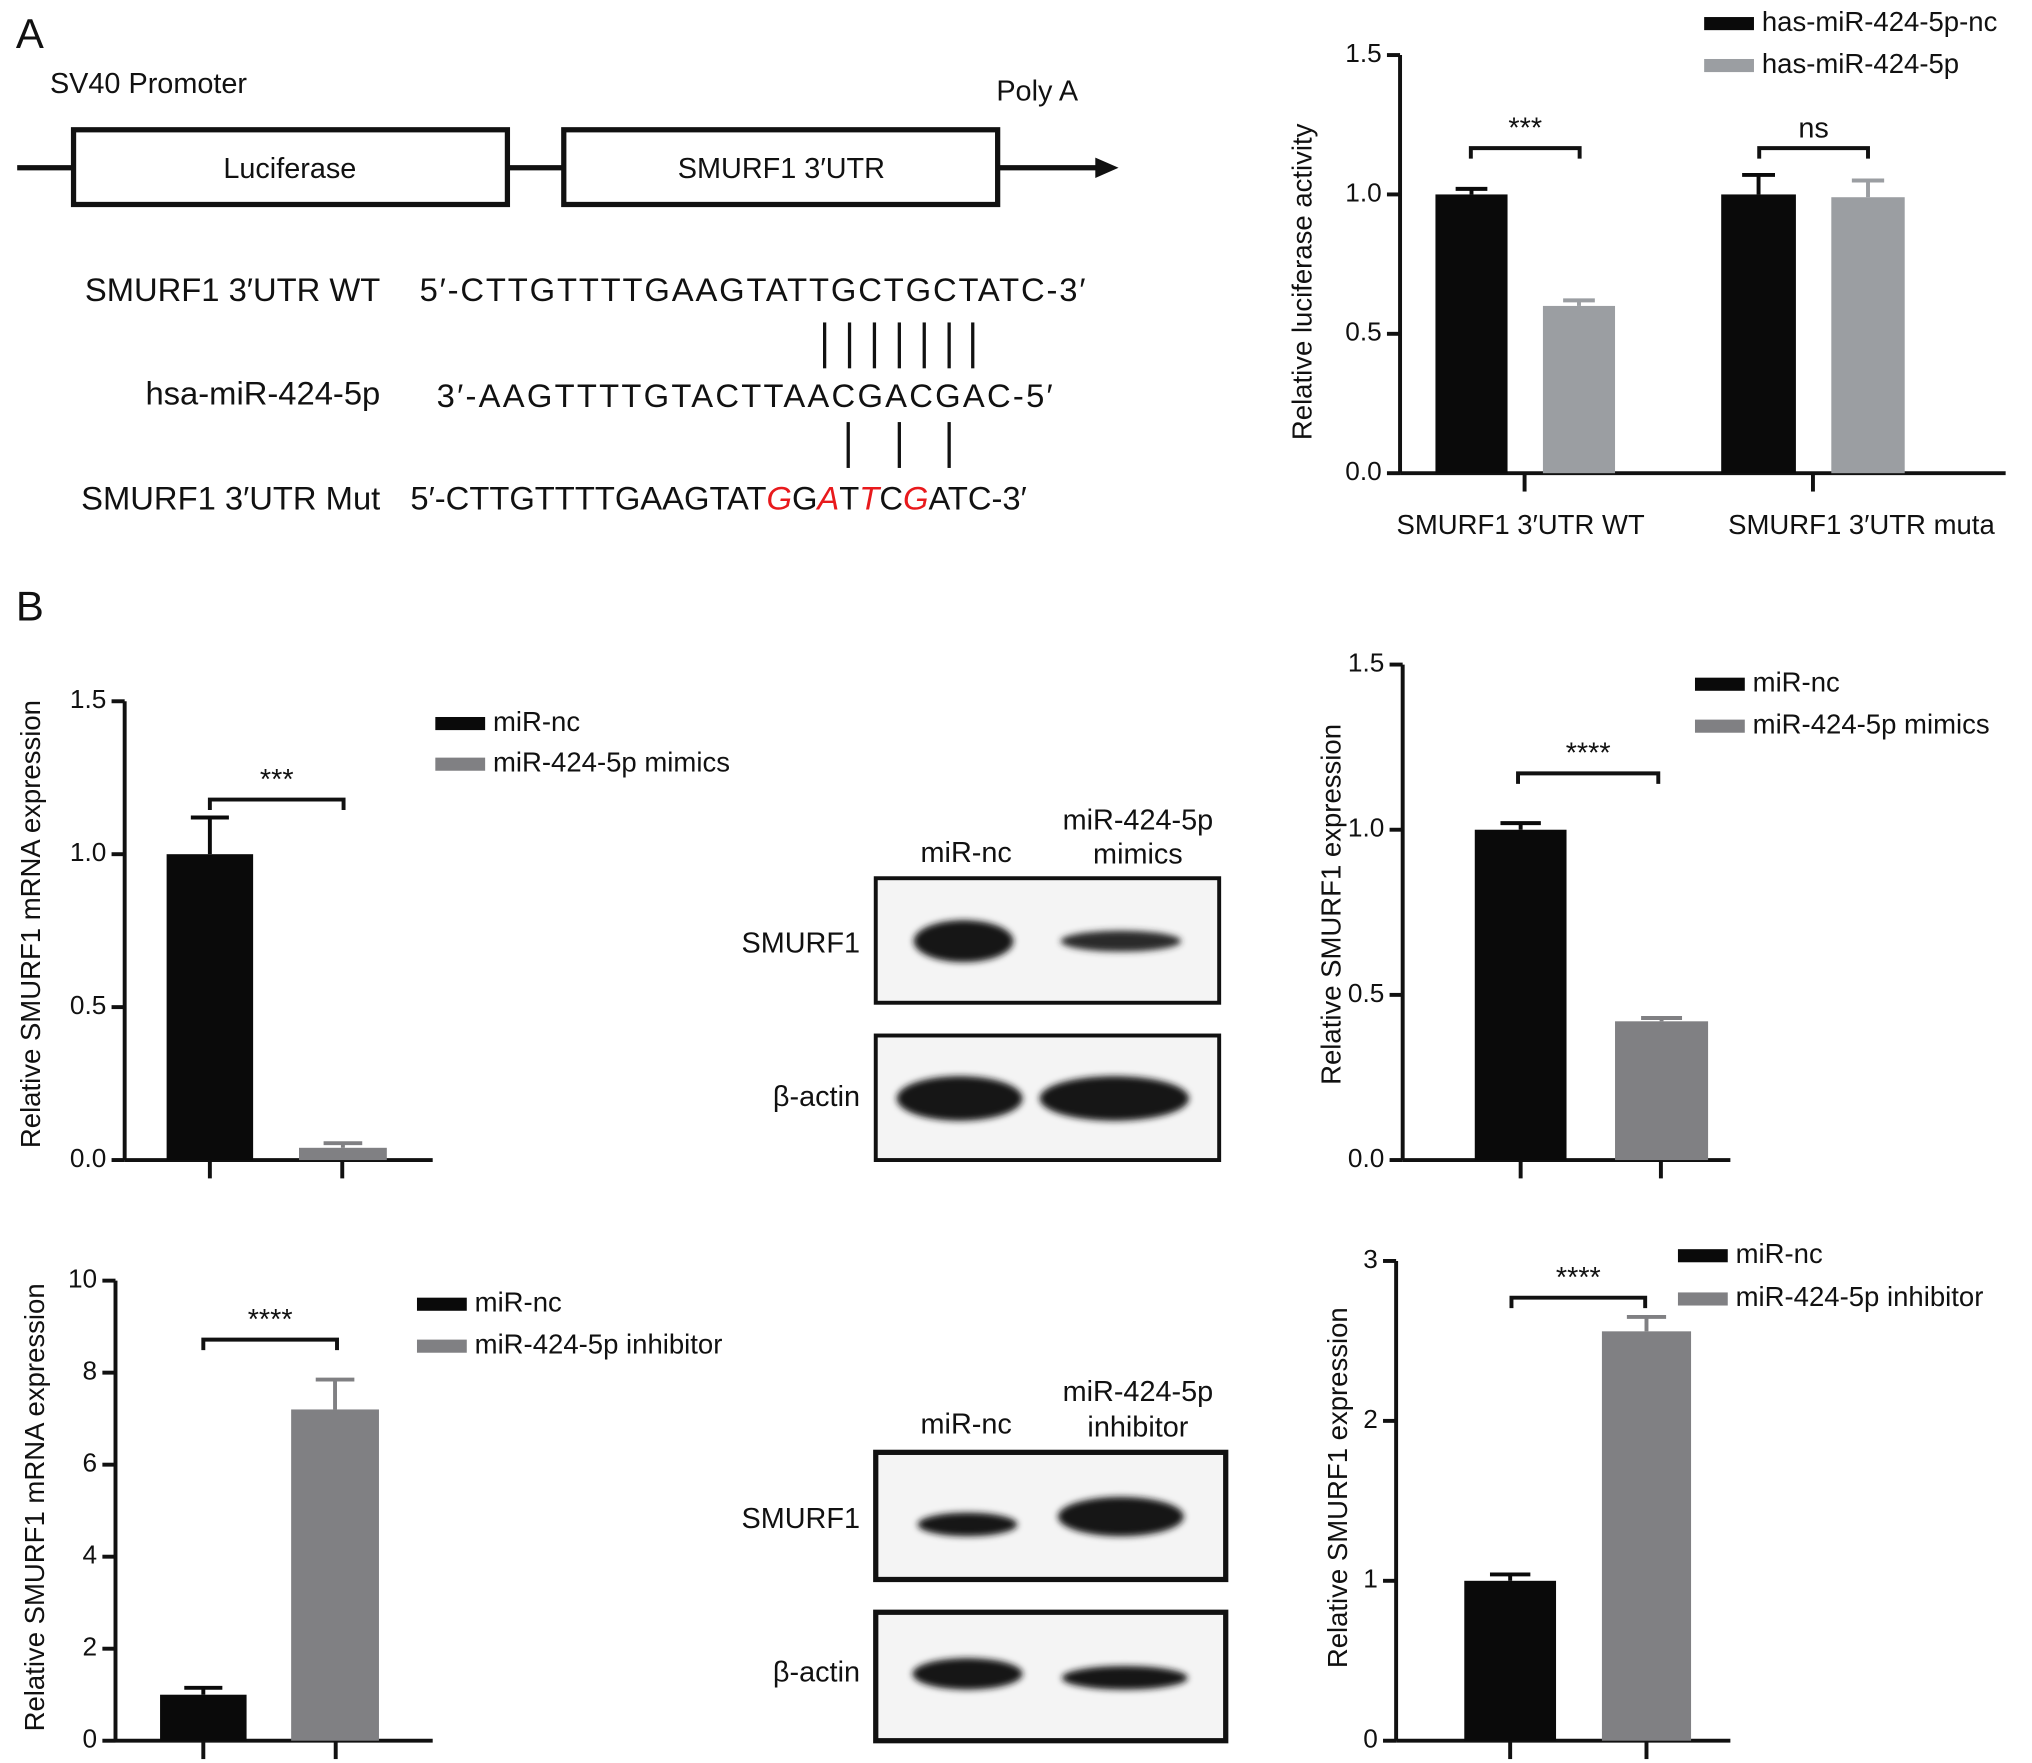 The image size is (2032, 1763). What do you see at coordinates (82, 1279) in the screenshot?
I see `y-tick-label: 10` at bounding box center [82, 1279].